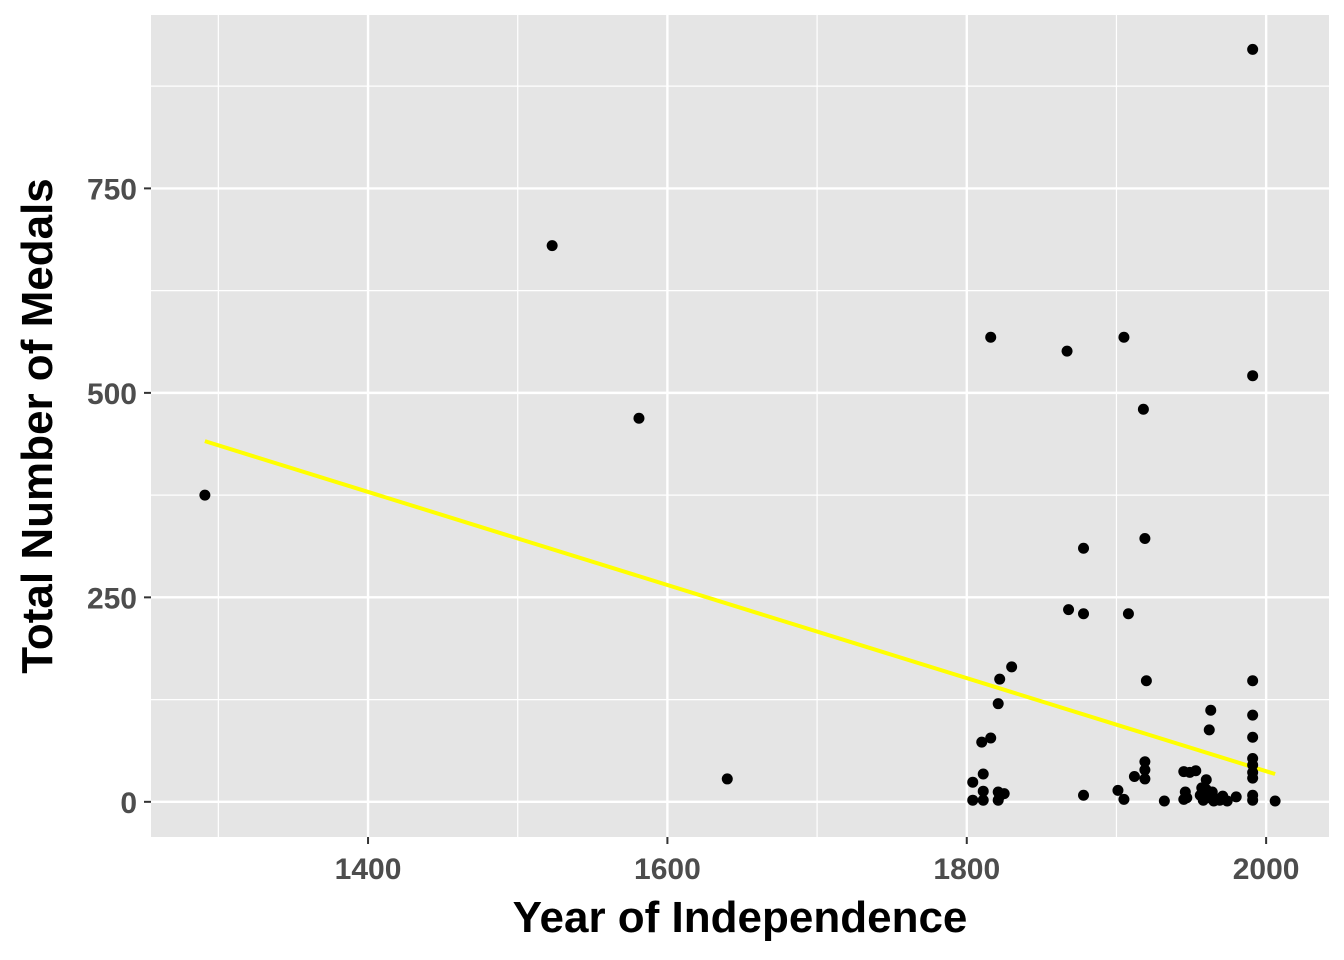  Describe the element at coordinates (368, 869) in the screenshot. I see `x-tick-label: 1400` at that location.